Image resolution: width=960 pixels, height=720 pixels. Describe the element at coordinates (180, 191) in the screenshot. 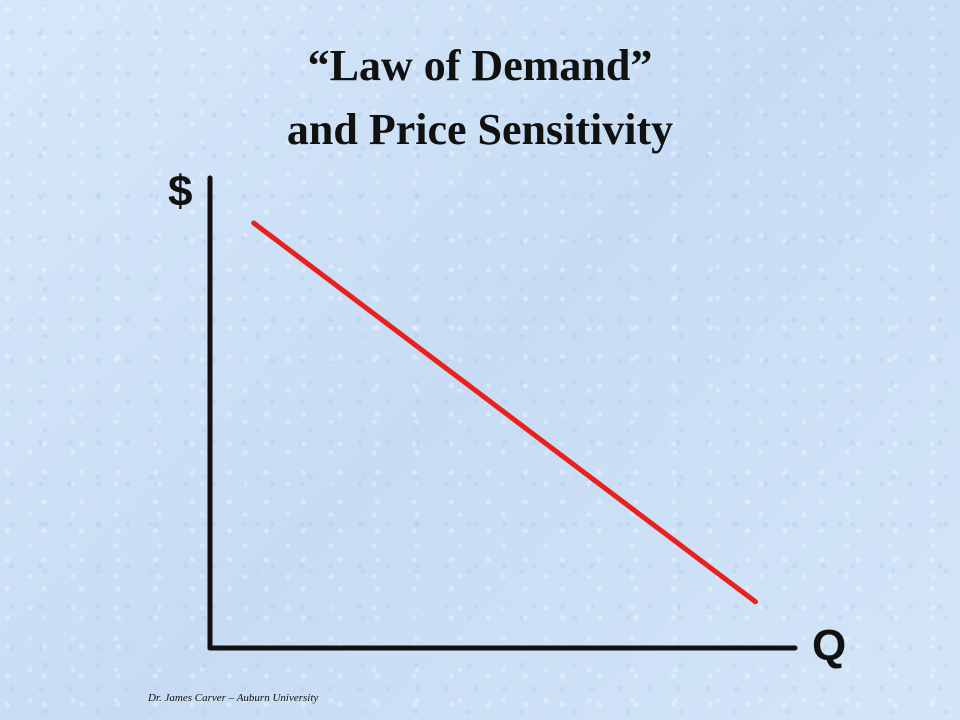

I see `y-axis-label: $` at that location.